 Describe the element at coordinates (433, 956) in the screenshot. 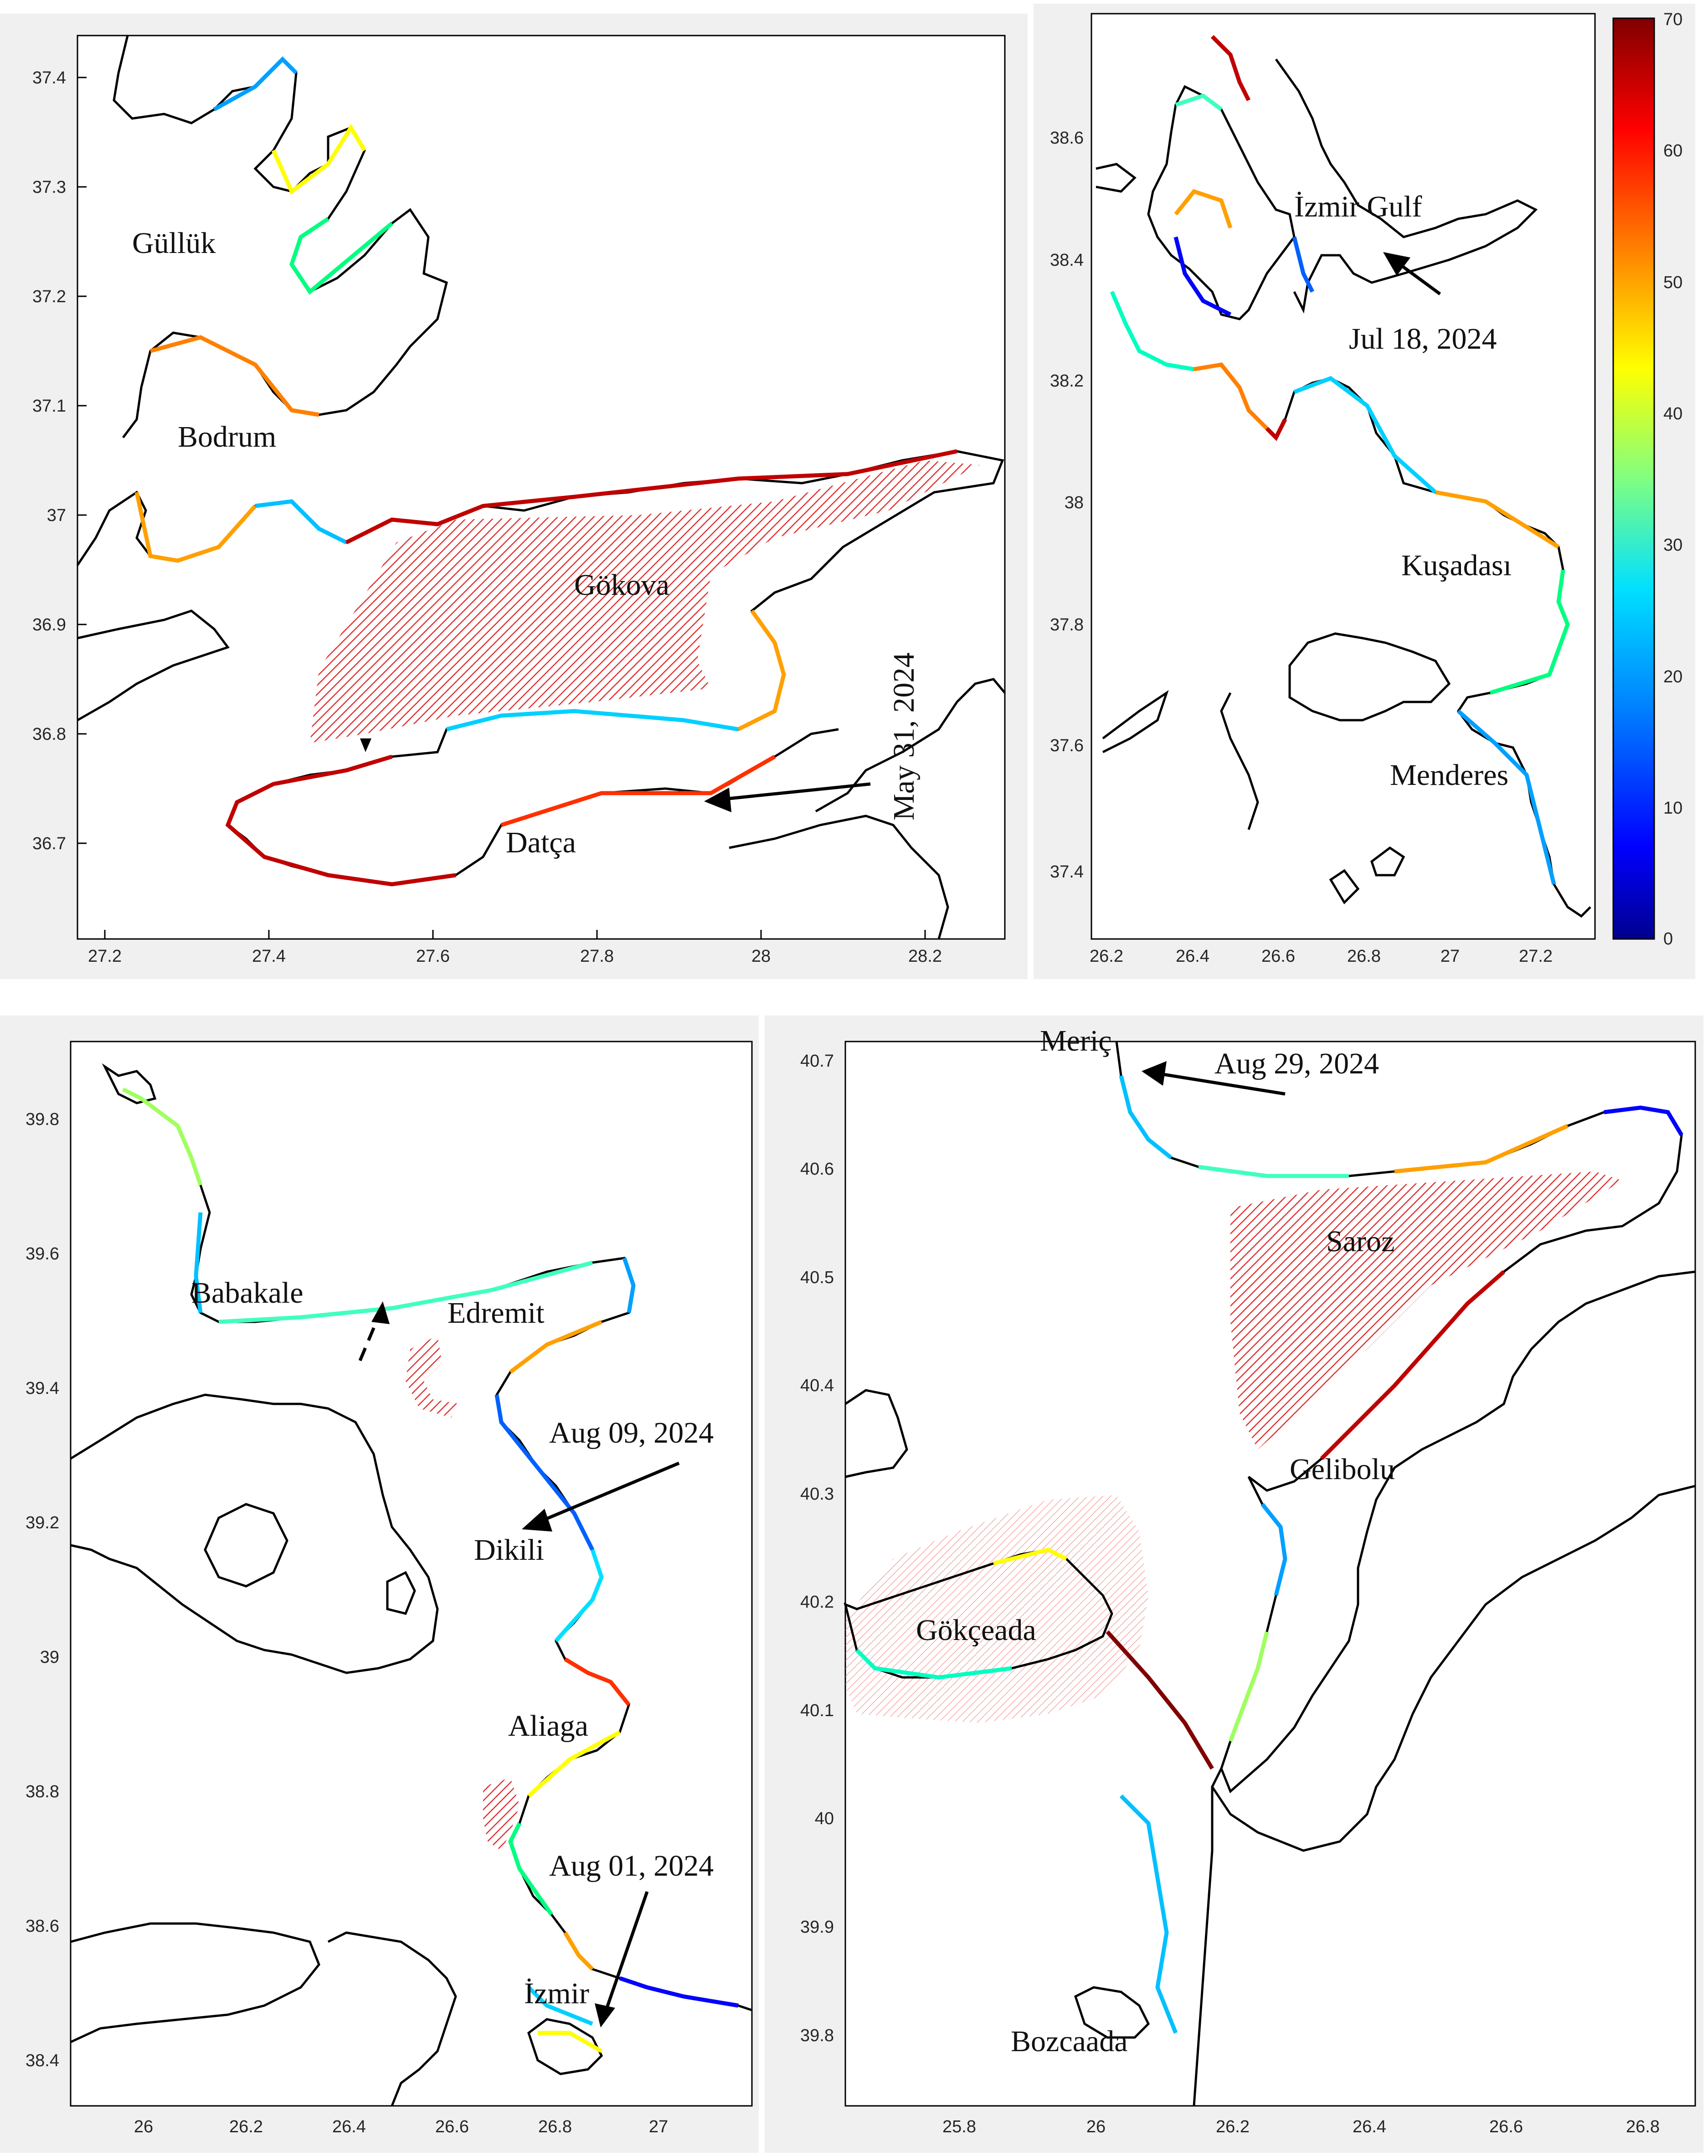

I see `x-tick-label: 27.6` at that location.